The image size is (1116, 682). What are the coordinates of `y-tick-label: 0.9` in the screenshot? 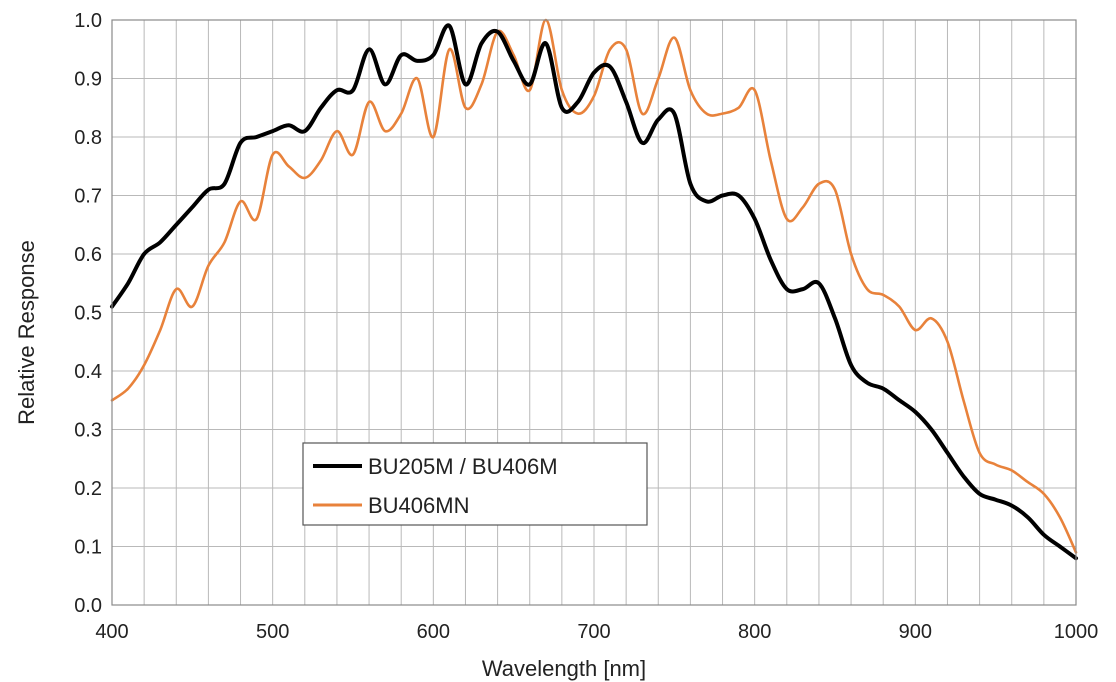 It's located at (88, 80).